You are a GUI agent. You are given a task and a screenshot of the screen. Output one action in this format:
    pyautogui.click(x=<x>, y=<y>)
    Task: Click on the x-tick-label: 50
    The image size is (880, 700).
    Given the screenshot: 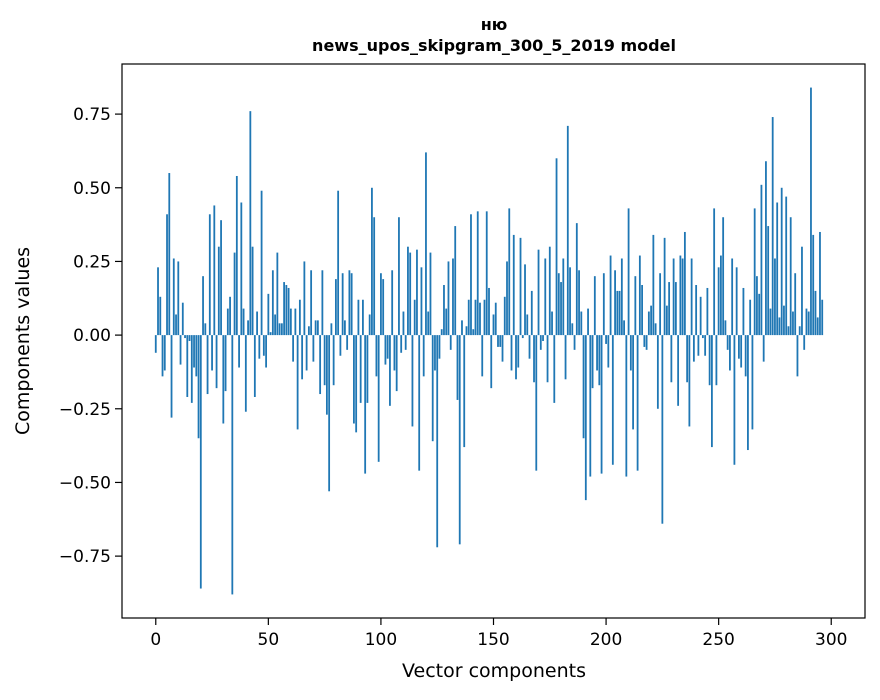 What is the action you would take?
    pyautogui.click(x=269, y=640)
    